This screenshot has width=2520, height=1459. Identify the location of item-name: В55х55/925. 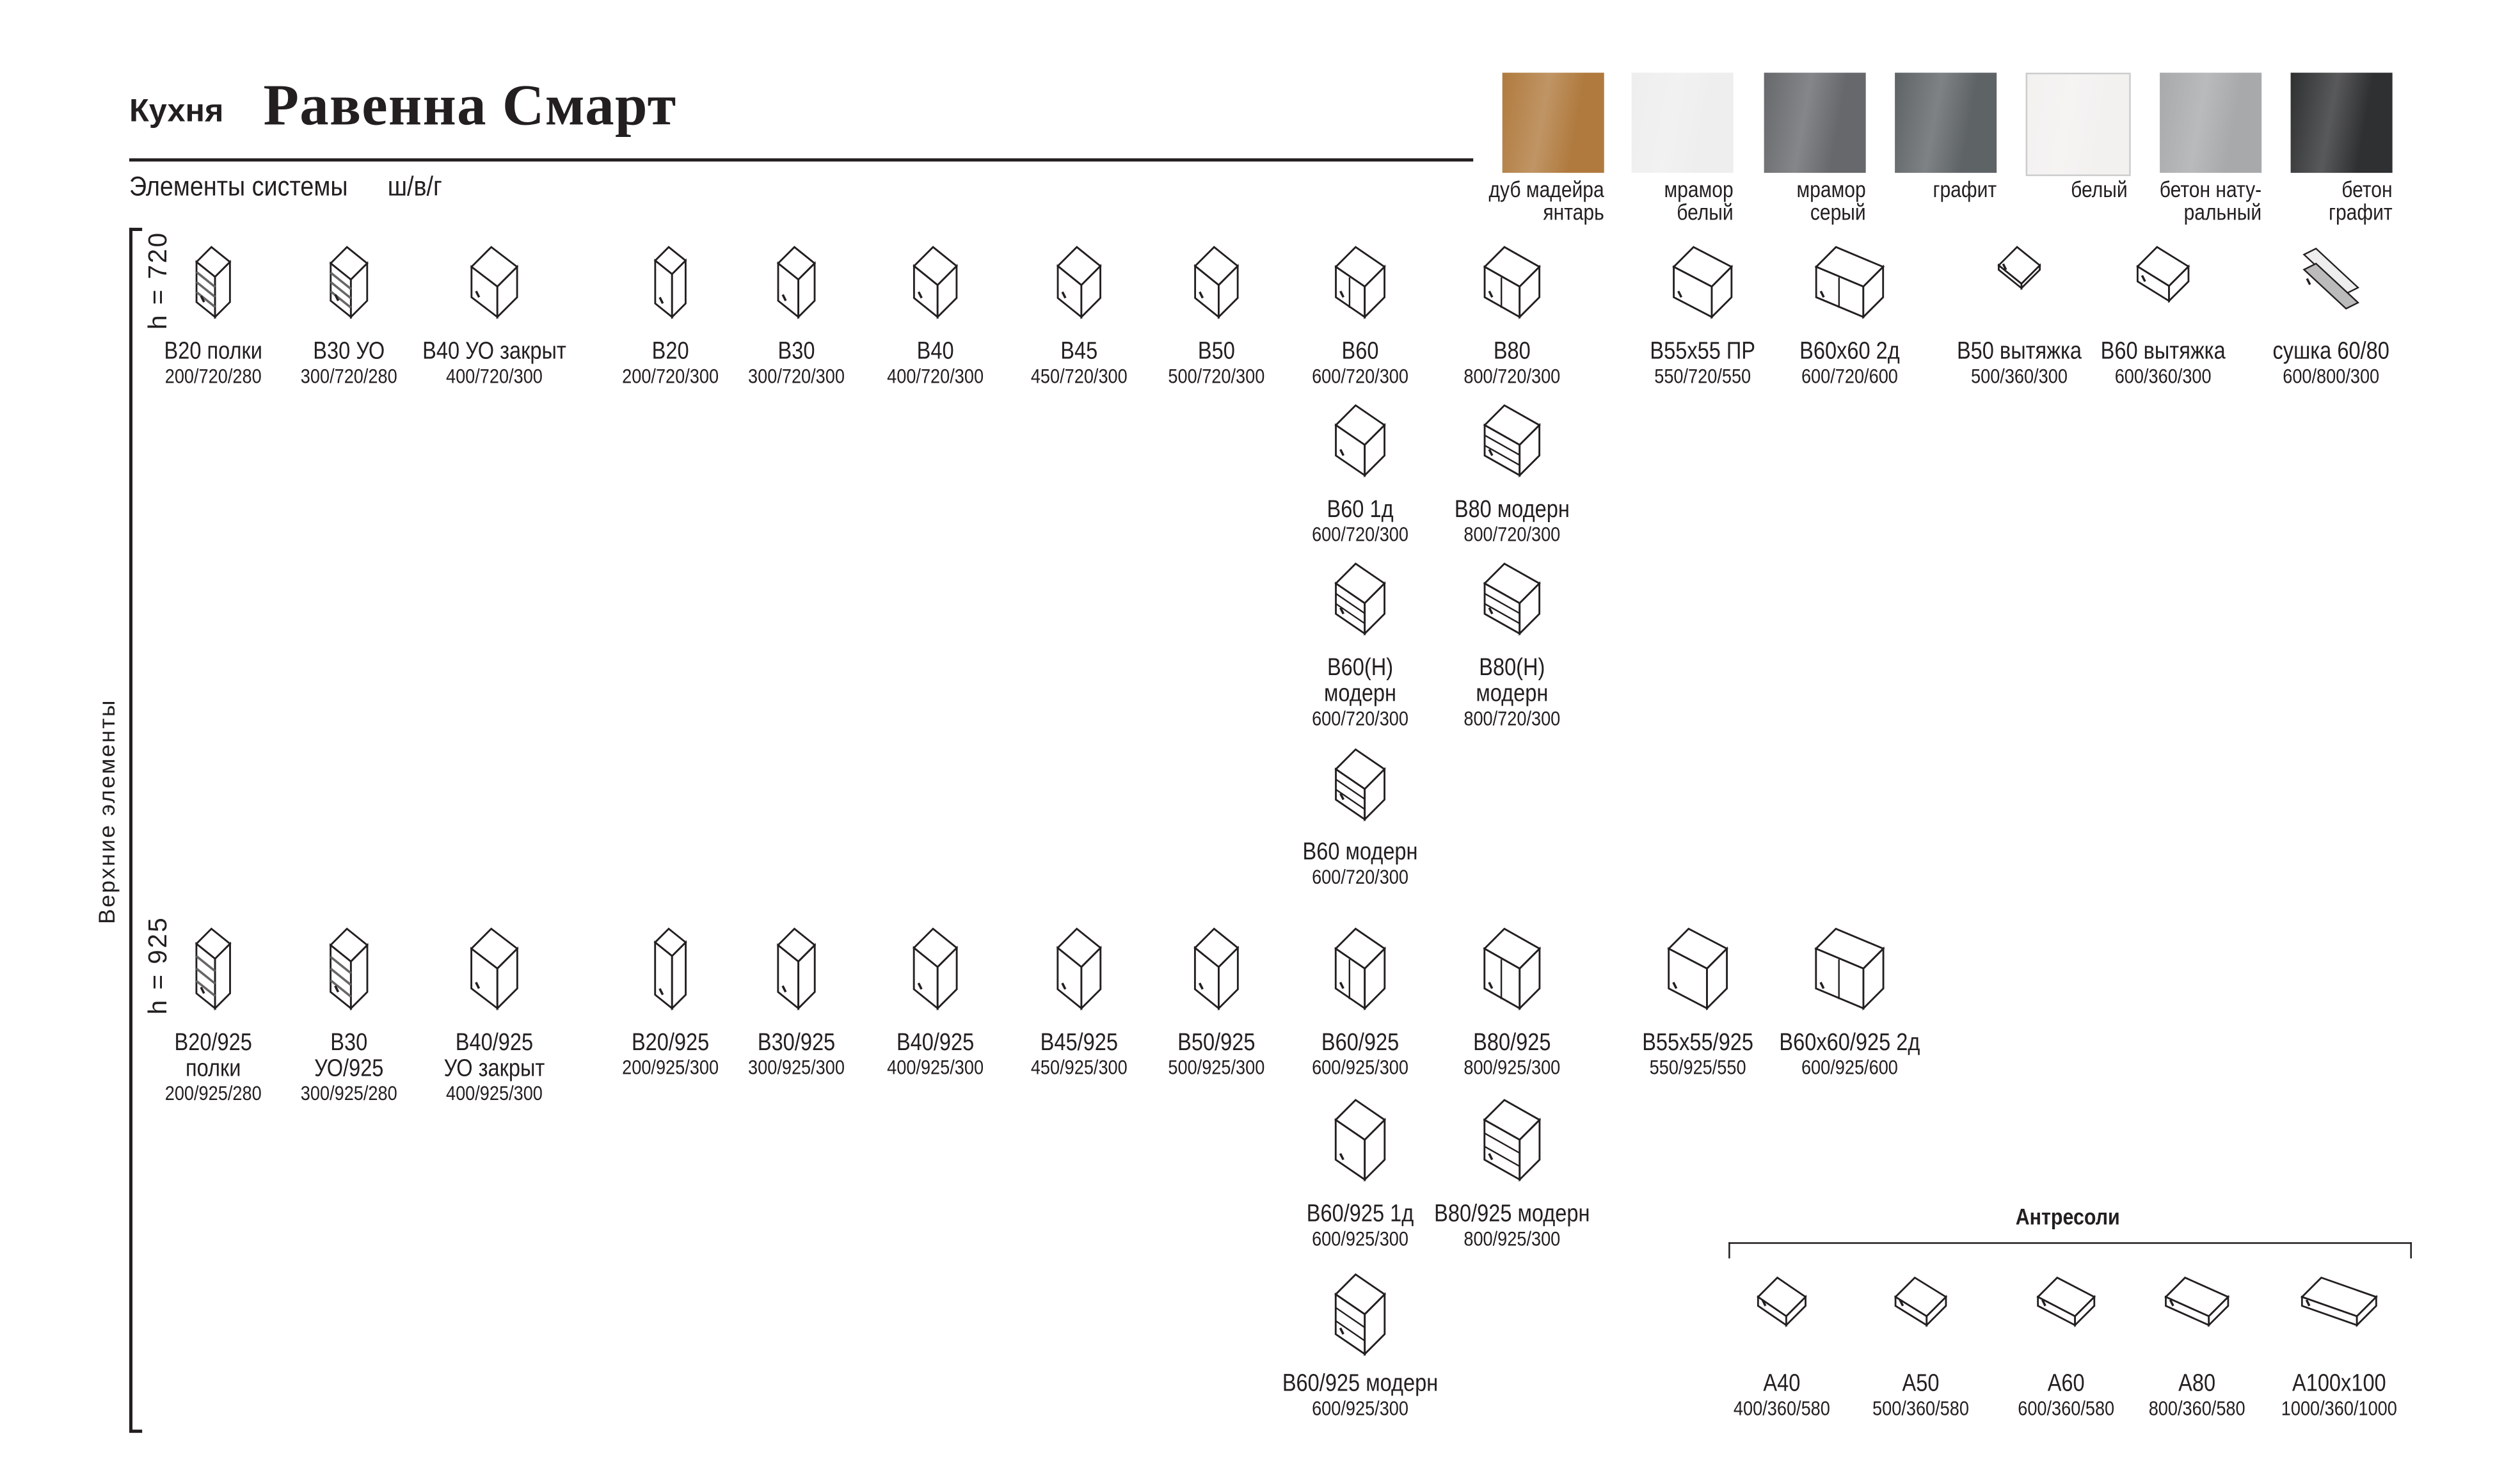
(1698, 1042).